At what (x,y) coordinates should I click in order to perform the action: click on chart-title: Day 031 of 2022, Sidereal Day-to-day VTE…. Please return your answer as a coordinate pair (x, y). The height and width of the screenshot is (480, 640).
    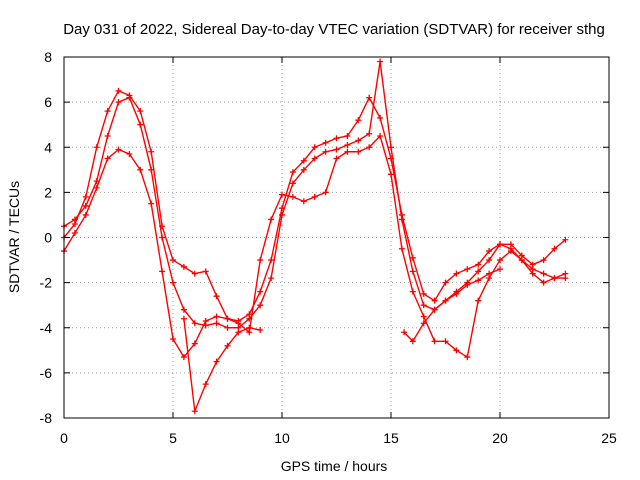
    Looking at the image, I should click on (334, 29).